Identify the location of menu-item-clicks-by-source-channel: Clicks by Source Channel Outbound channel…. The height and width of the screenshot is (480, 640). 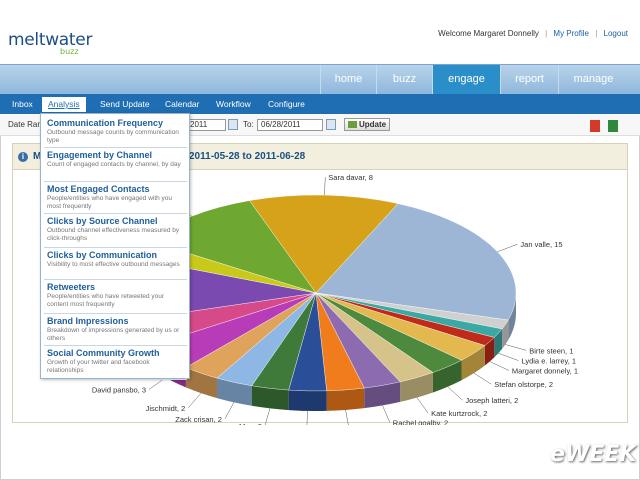
(115, 231).